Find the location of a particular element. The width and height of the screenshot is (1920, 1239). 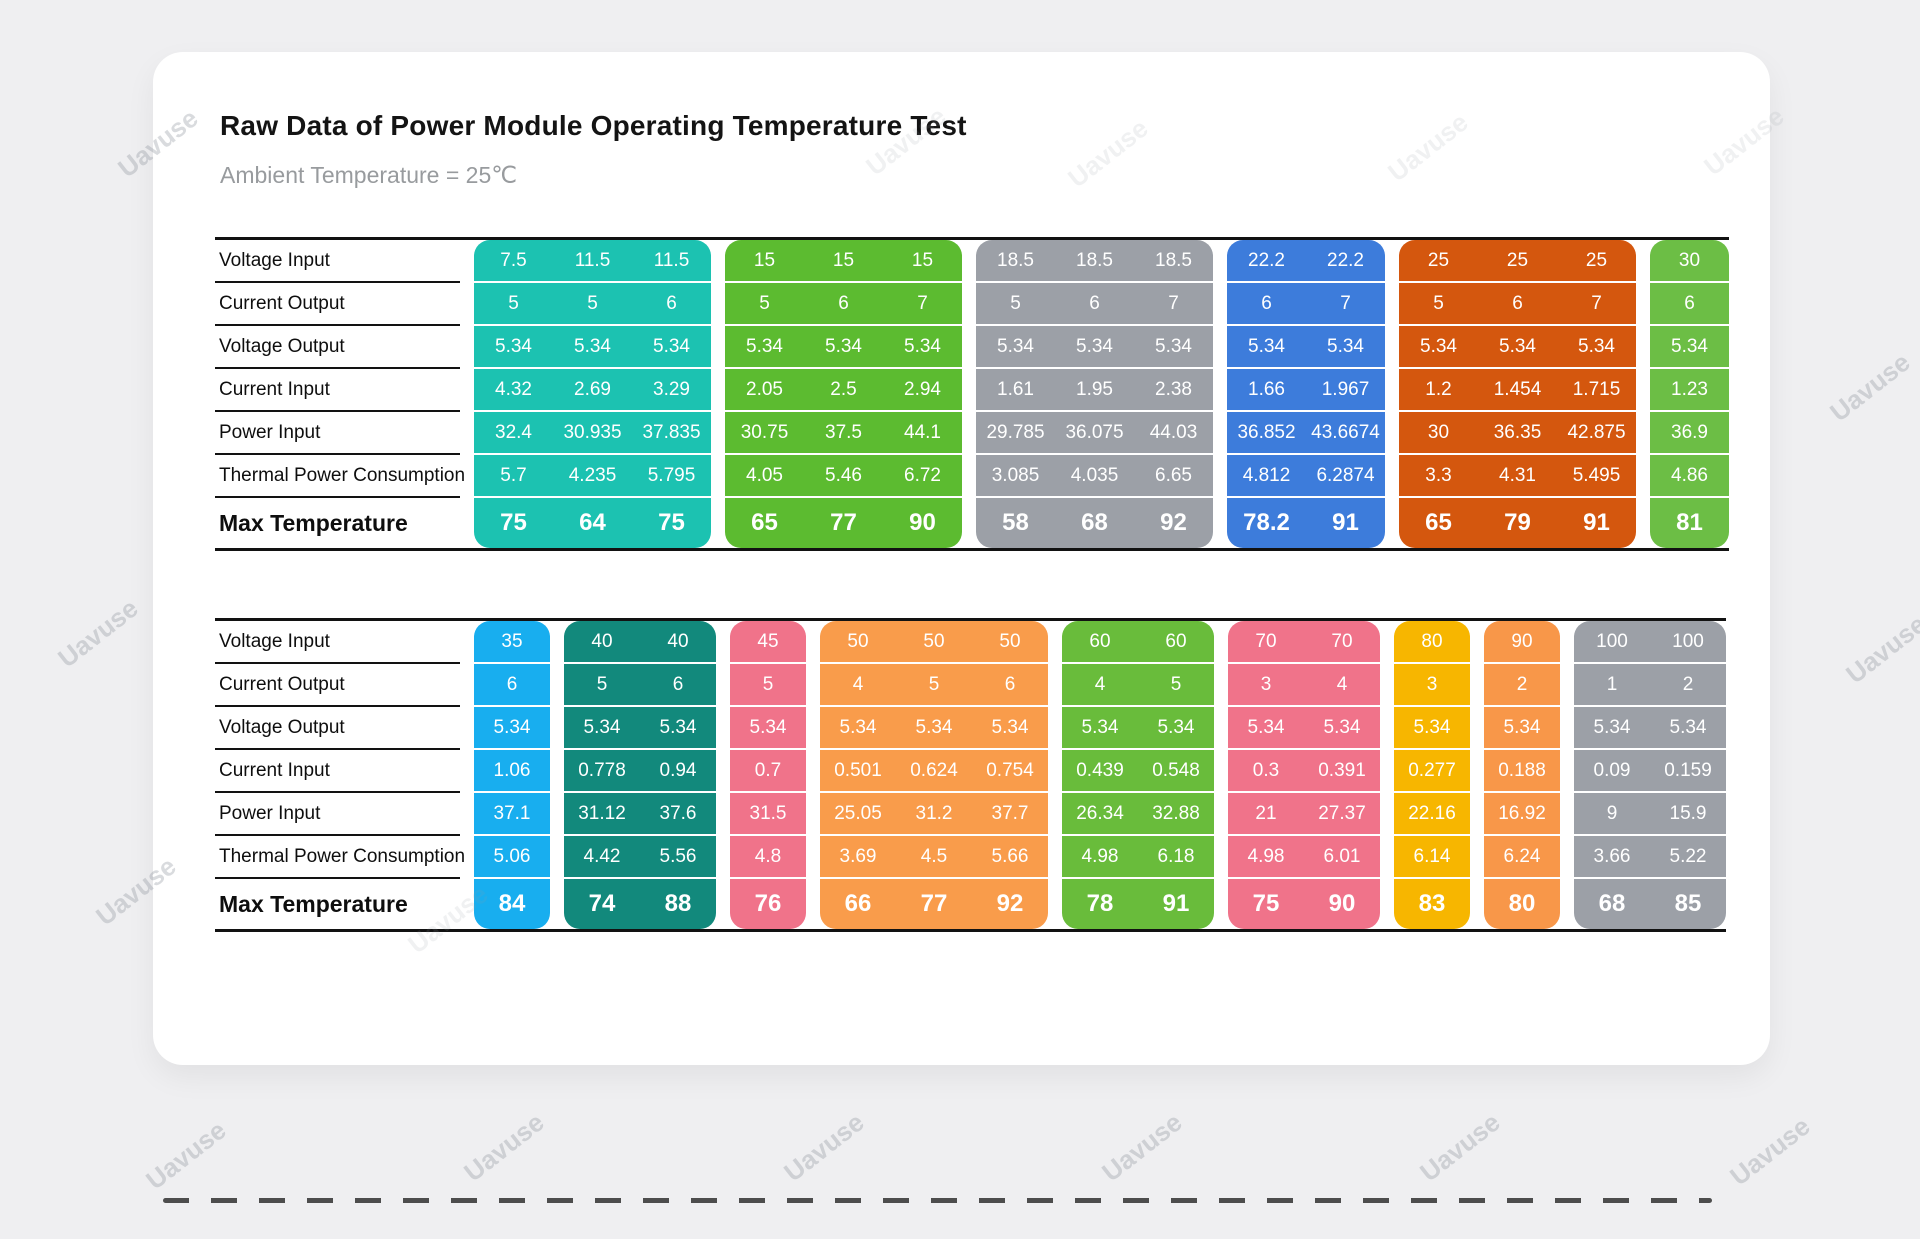

row-label: Current Input is located at coordinates (337, 771).